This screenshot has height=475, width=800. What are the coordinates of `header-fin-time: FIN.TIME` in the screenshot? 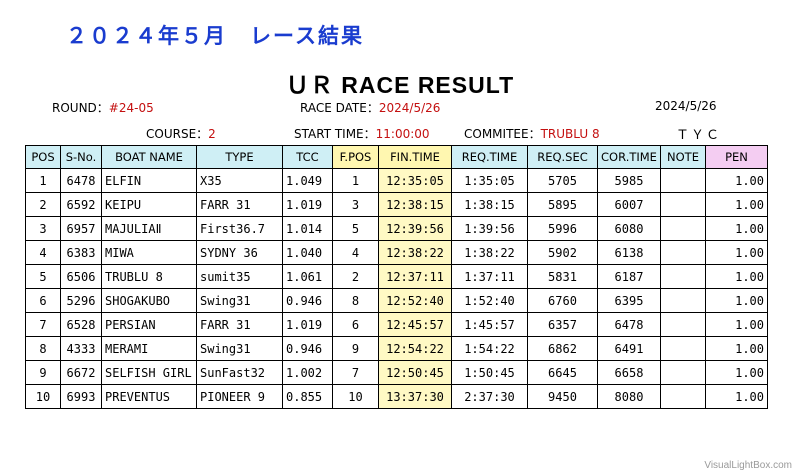 It's located at (415, 157).